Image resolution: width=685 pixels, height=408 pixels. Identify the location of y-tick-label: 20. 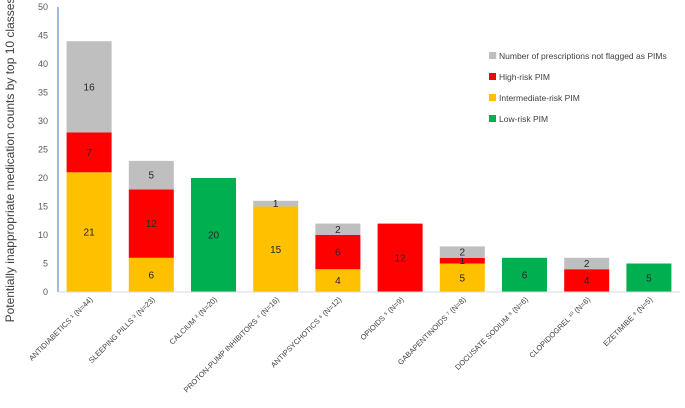
(43, 178).